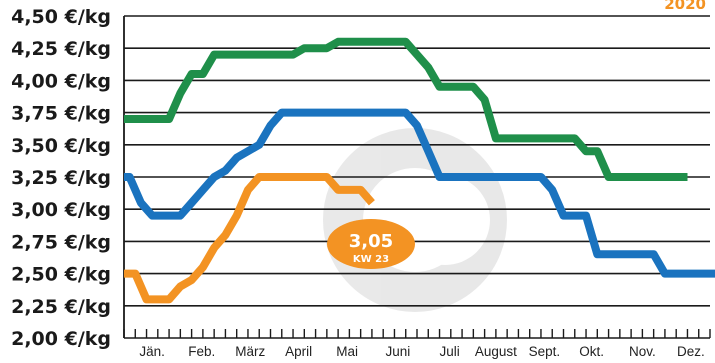 The image size is (715, 363). What do you see at coordinates (152, 351) in the screenshot?
I see `x-tick-label: Jän.` at bounding box center [152, 351].